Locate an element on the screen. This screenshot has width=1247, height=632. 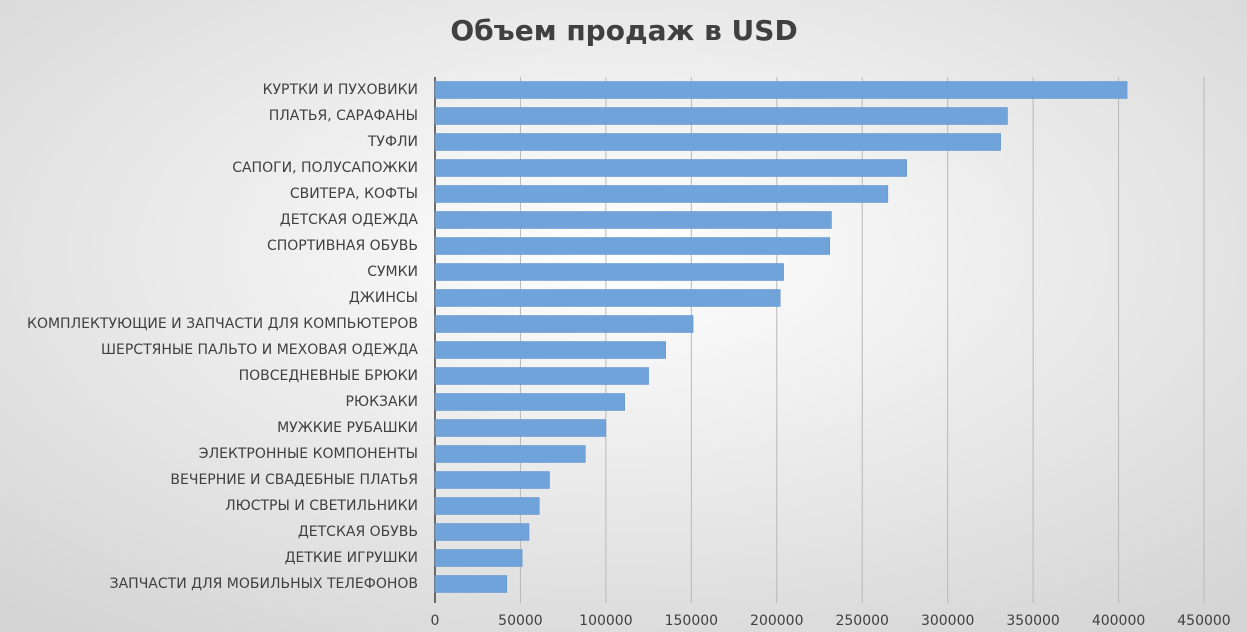
y-tick-label: СПОРТИВНАЯ ОБУВЬ is located at coordinates (342, 246).